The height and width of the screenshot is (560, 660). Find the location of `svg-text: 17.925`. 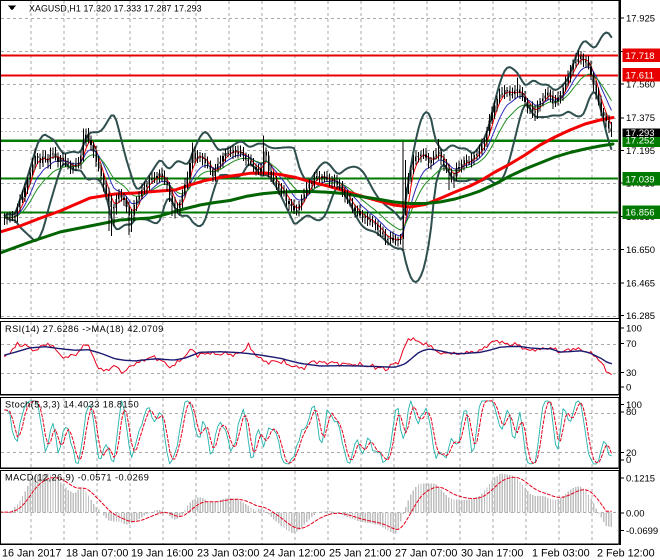

svg-text: 17.925 is located at coordinates (640, 18).